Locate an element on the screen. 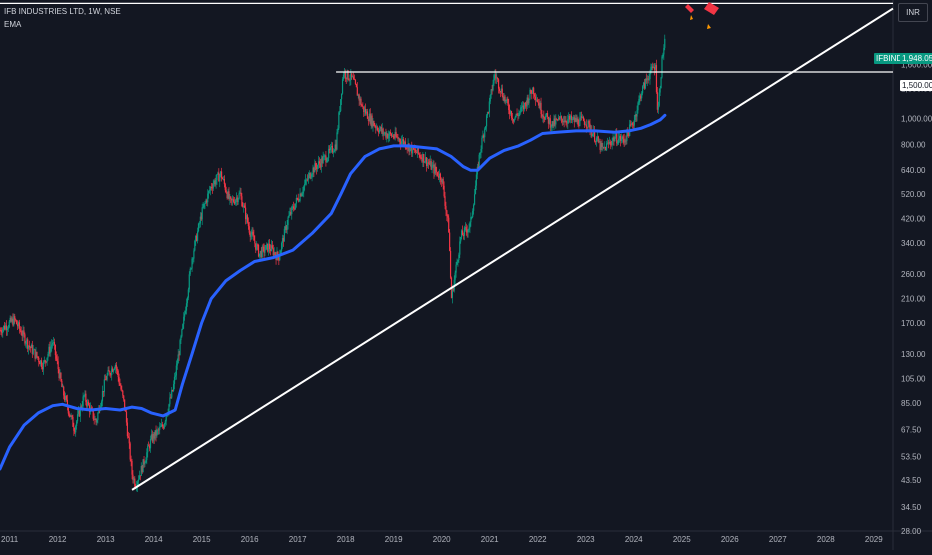  price-axis-tick-label: 210.00 is located at coordinates (913, 299).